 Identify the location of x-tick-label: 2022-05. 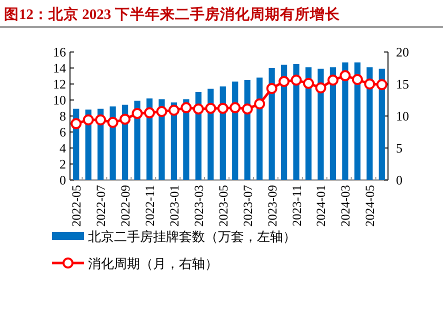
(77, 206).